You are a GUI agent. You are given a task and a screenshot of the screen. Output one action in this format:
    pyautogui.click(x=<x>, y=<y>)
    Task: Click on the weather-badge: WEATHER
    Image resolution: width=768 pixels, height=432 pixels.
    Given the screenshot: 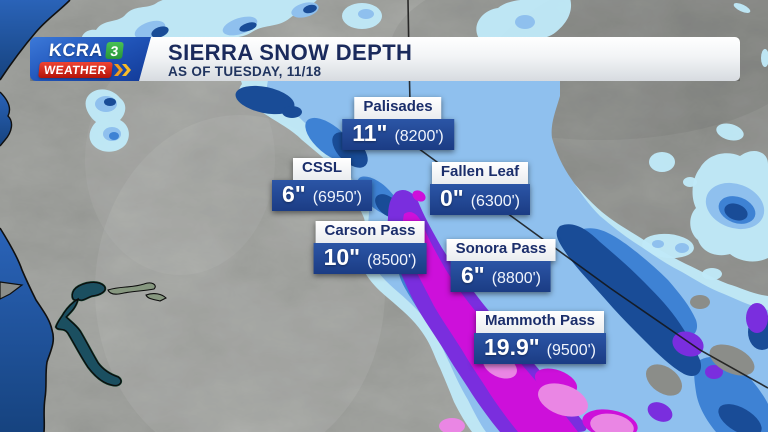 What is the action you would take?
    pyautogui.click(x=75, y=70)
    